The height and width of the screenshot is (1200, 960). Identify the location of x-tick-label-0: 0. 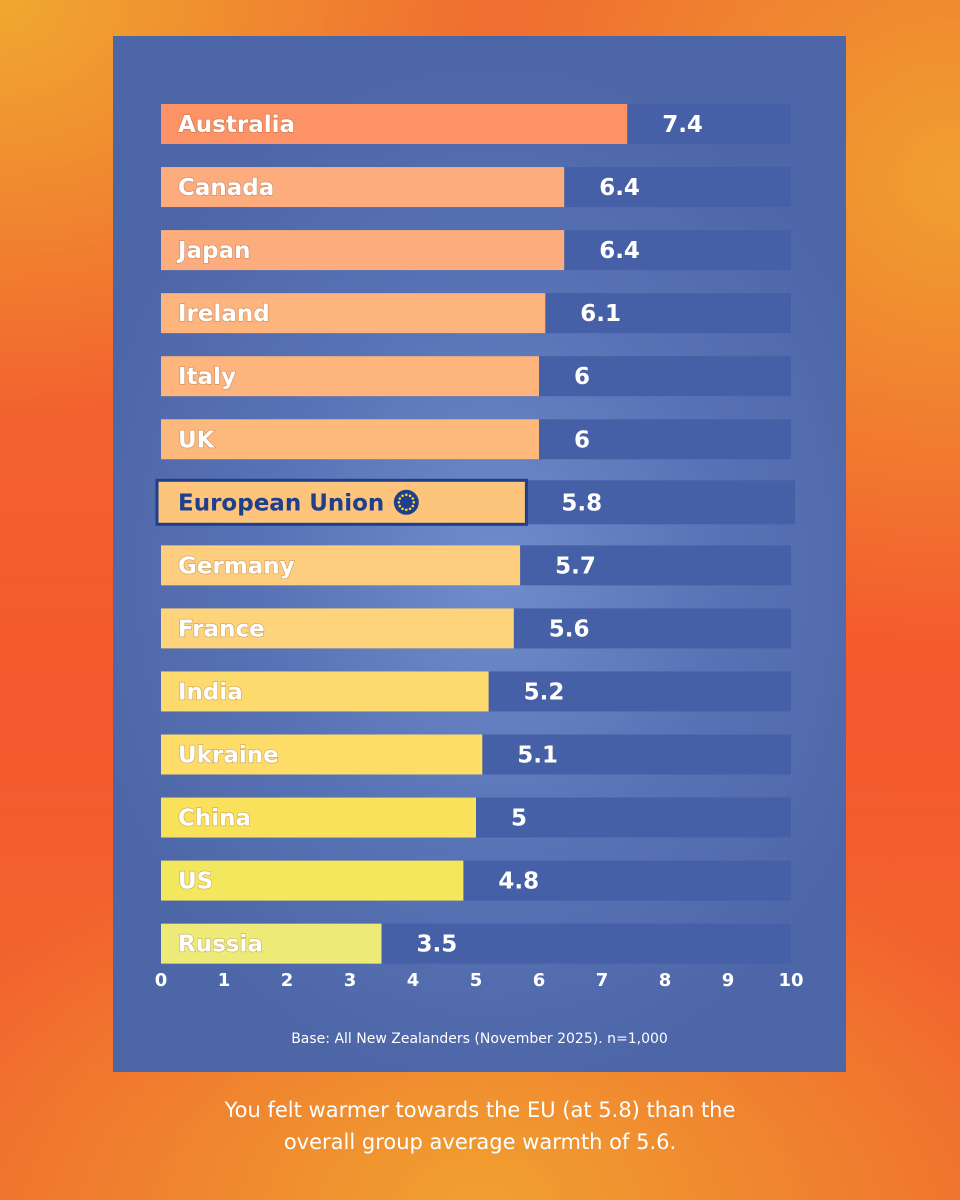
(161, 980).